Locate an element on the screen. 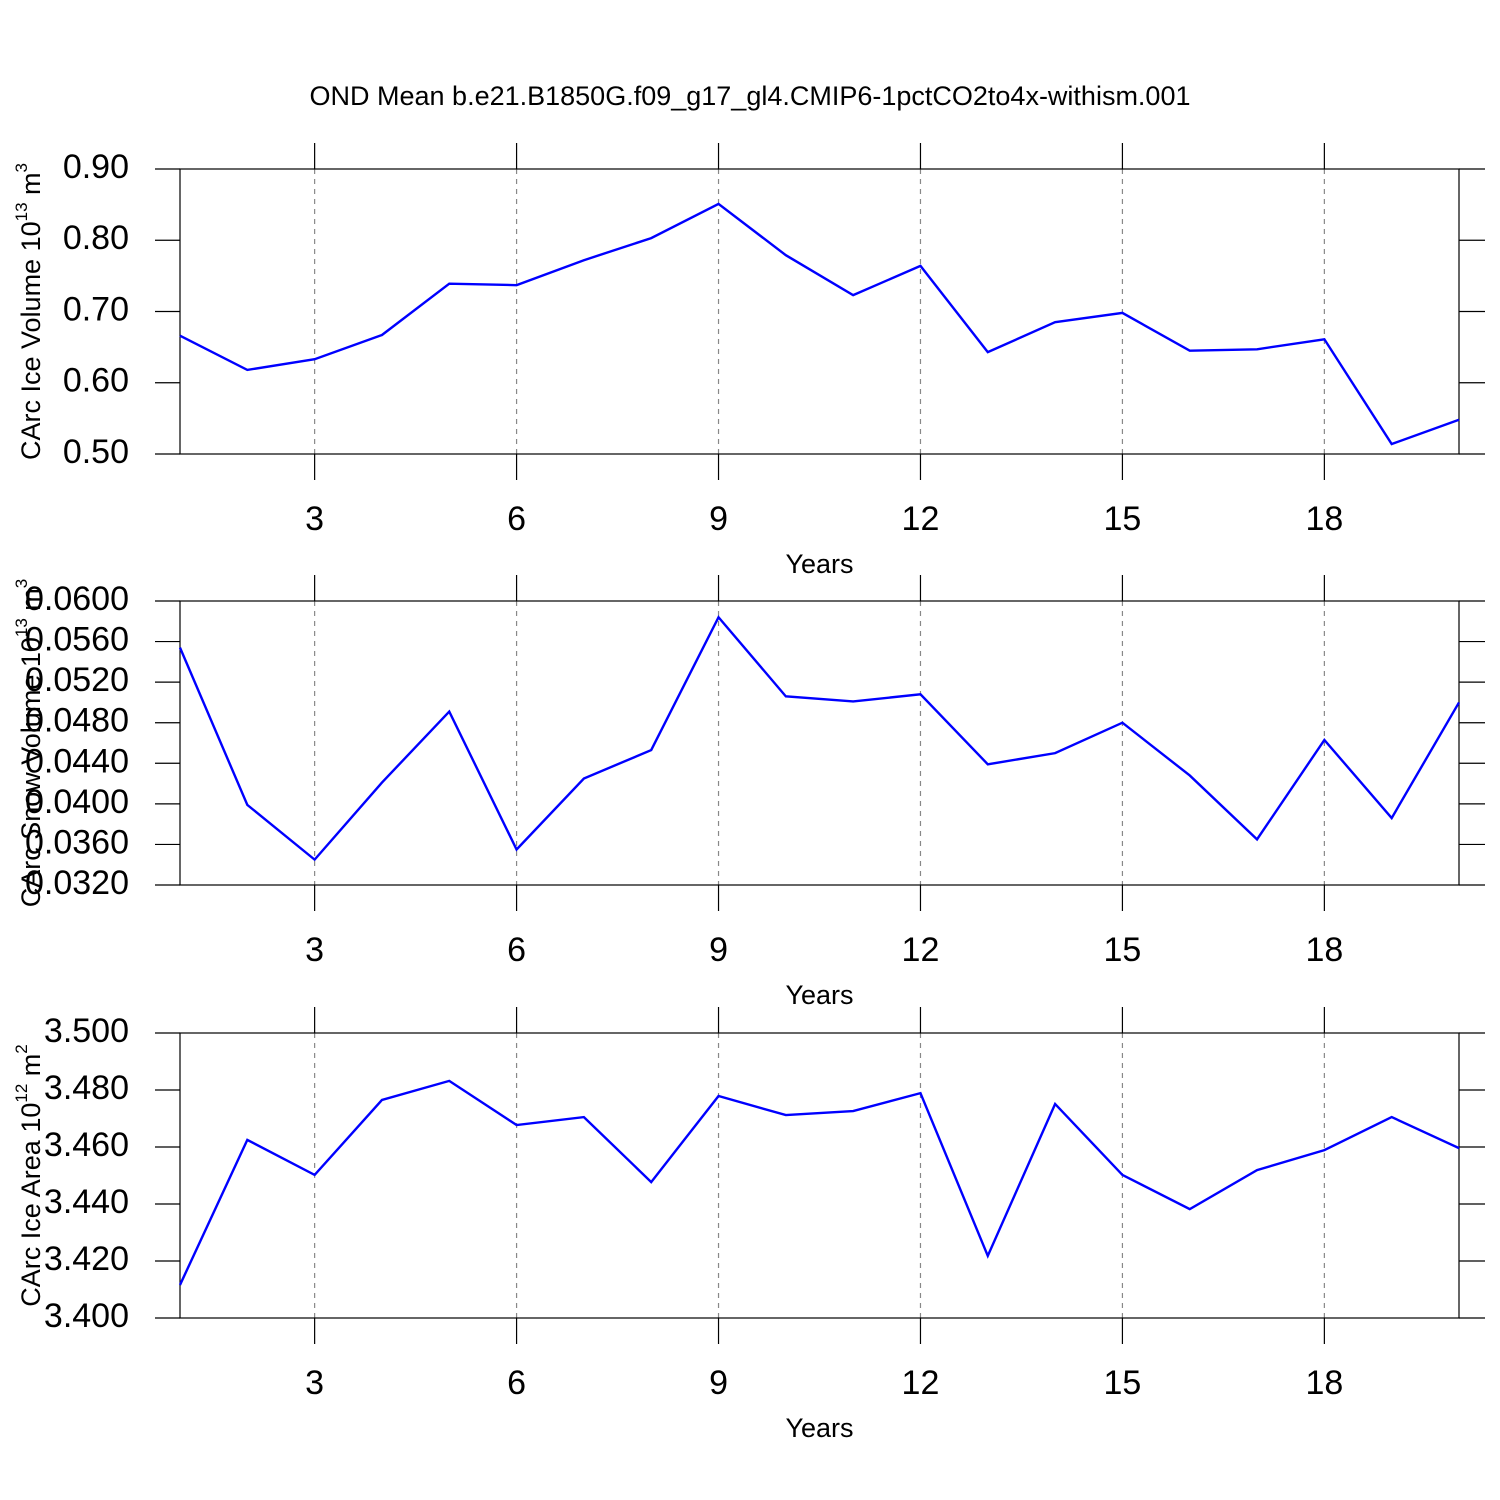 The height and width of the screenshot is (1500, 1500). y-label-unit-exponent: 2 is located at coordinates (21, 1048).